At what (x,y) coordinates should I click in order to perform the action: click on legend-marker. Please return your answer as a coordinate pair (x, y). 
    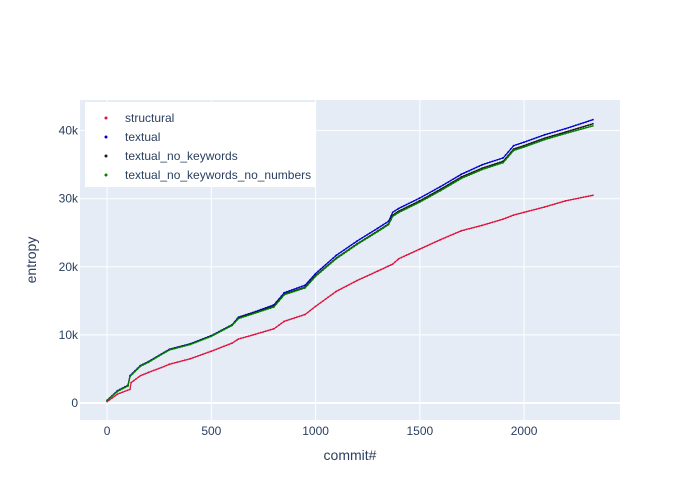
    Looking at the image, I should click on (106, 137).